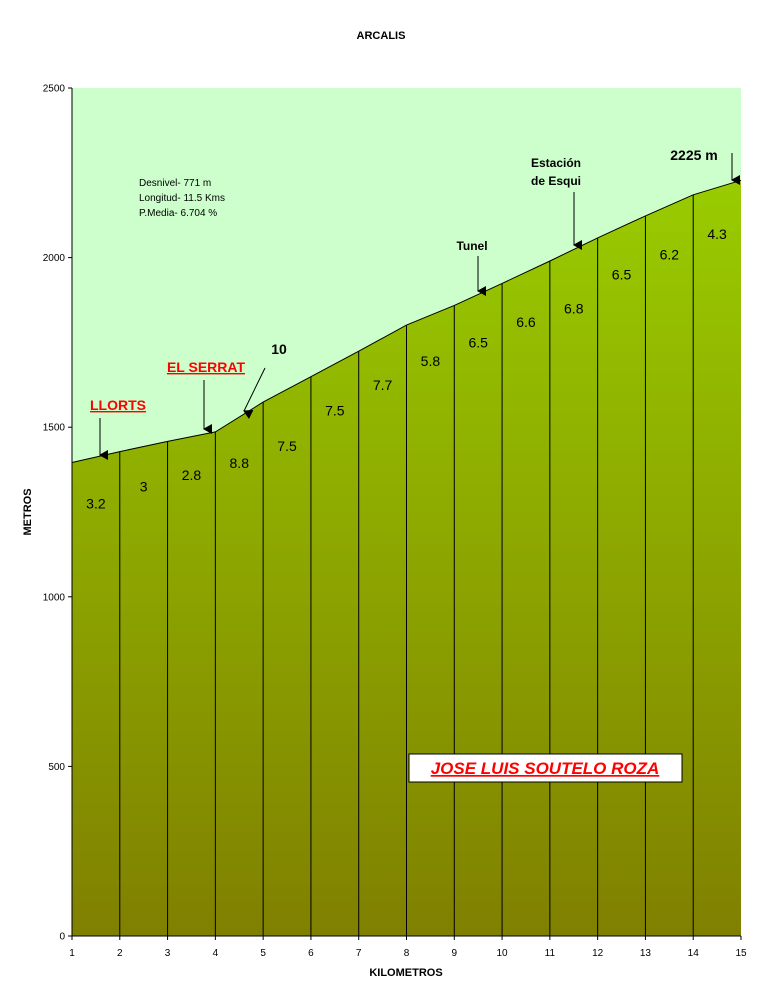  Describe the element at coordinates (192, 475) in the screenshot. I see `gradient-label: 2.8` at that location.